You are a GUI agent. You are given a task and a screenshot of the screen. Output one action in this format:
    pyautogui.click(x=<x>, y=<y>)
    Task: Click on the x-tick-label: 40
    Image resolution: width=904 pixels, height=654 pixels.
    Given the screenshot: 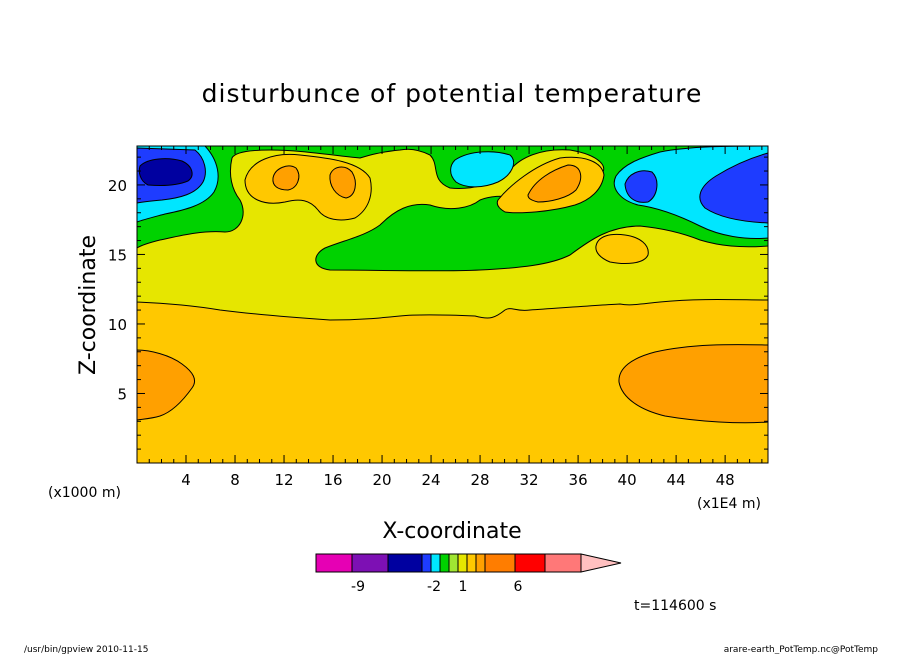 What is the action you would take?
    pyautogui.click(x=627, y=480)
    